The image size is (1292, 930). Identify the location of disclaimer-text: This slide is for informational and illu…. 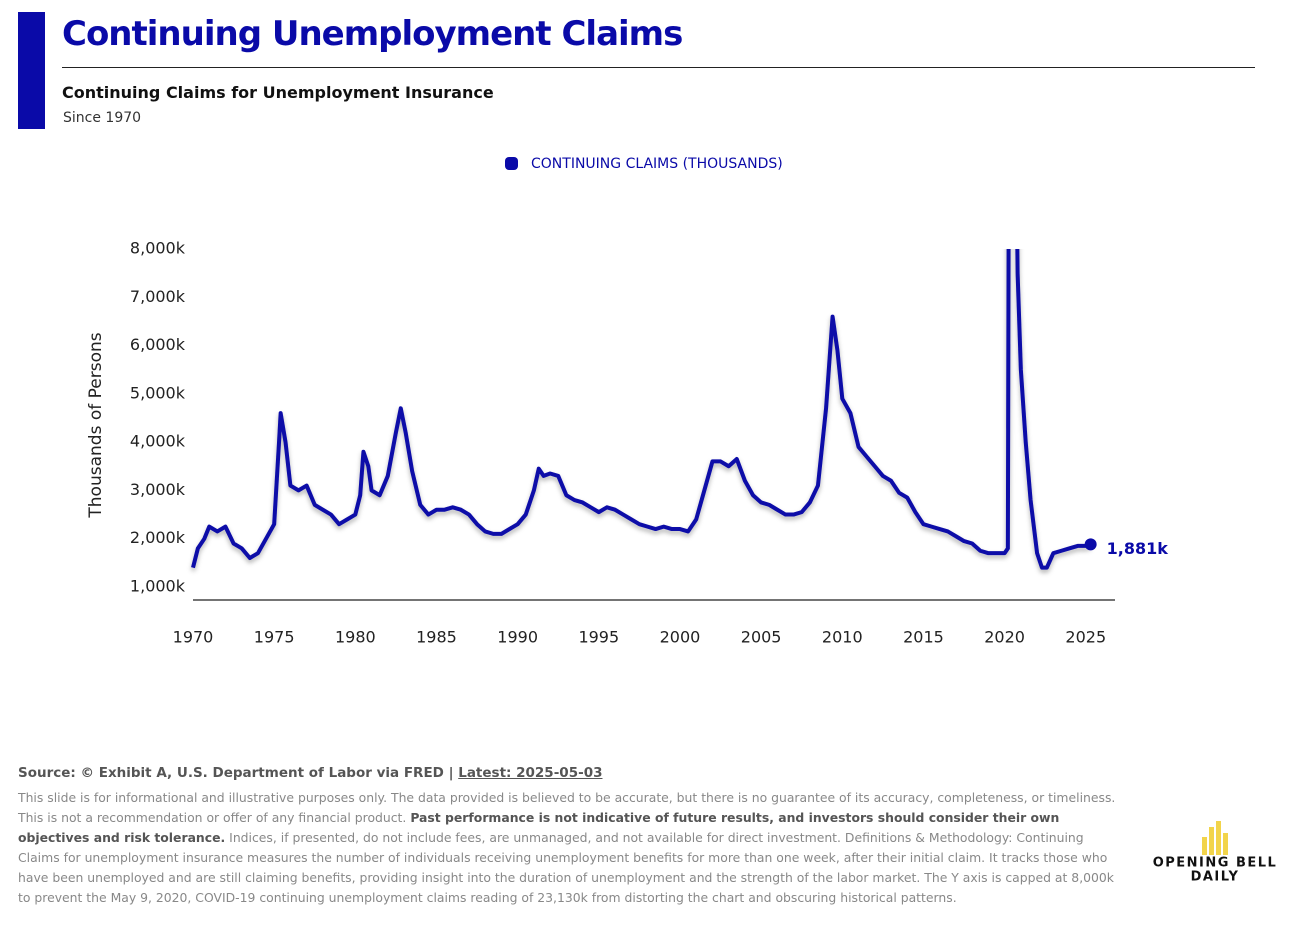
(567, 807).